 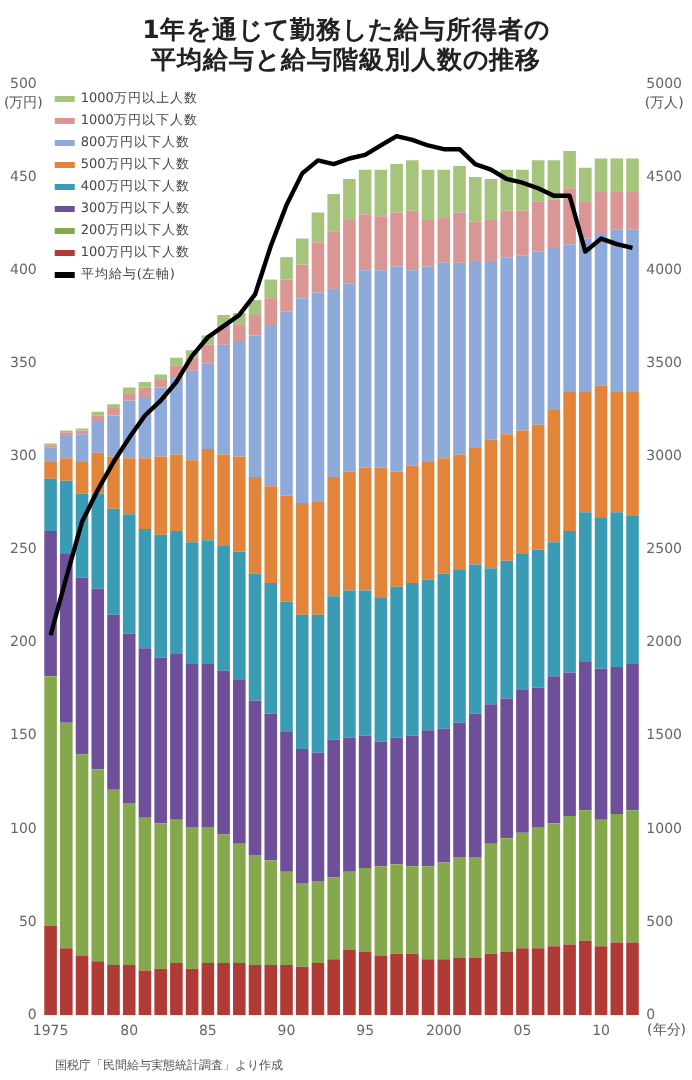 I want to click on chart-title: 1年を通じて勤務した給与所得者の平均給与と給与階級別人数の推移, so click(x=346, y=43).